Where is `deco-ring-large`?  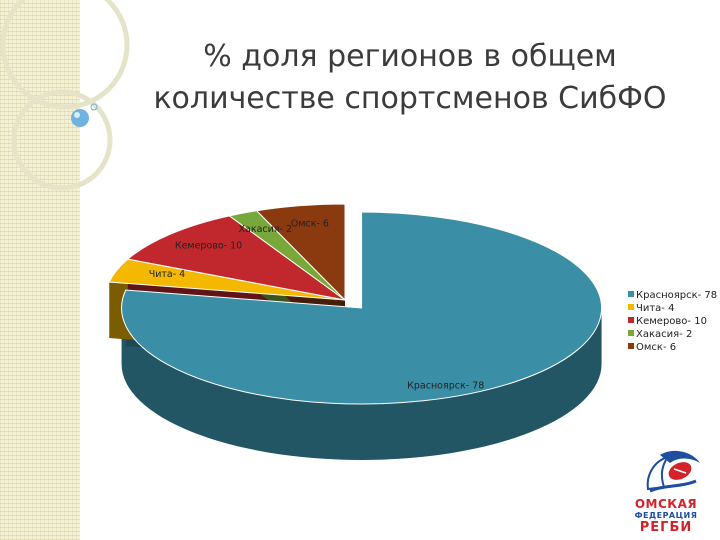 deco-ring-large is located at coordinates (65, 55).